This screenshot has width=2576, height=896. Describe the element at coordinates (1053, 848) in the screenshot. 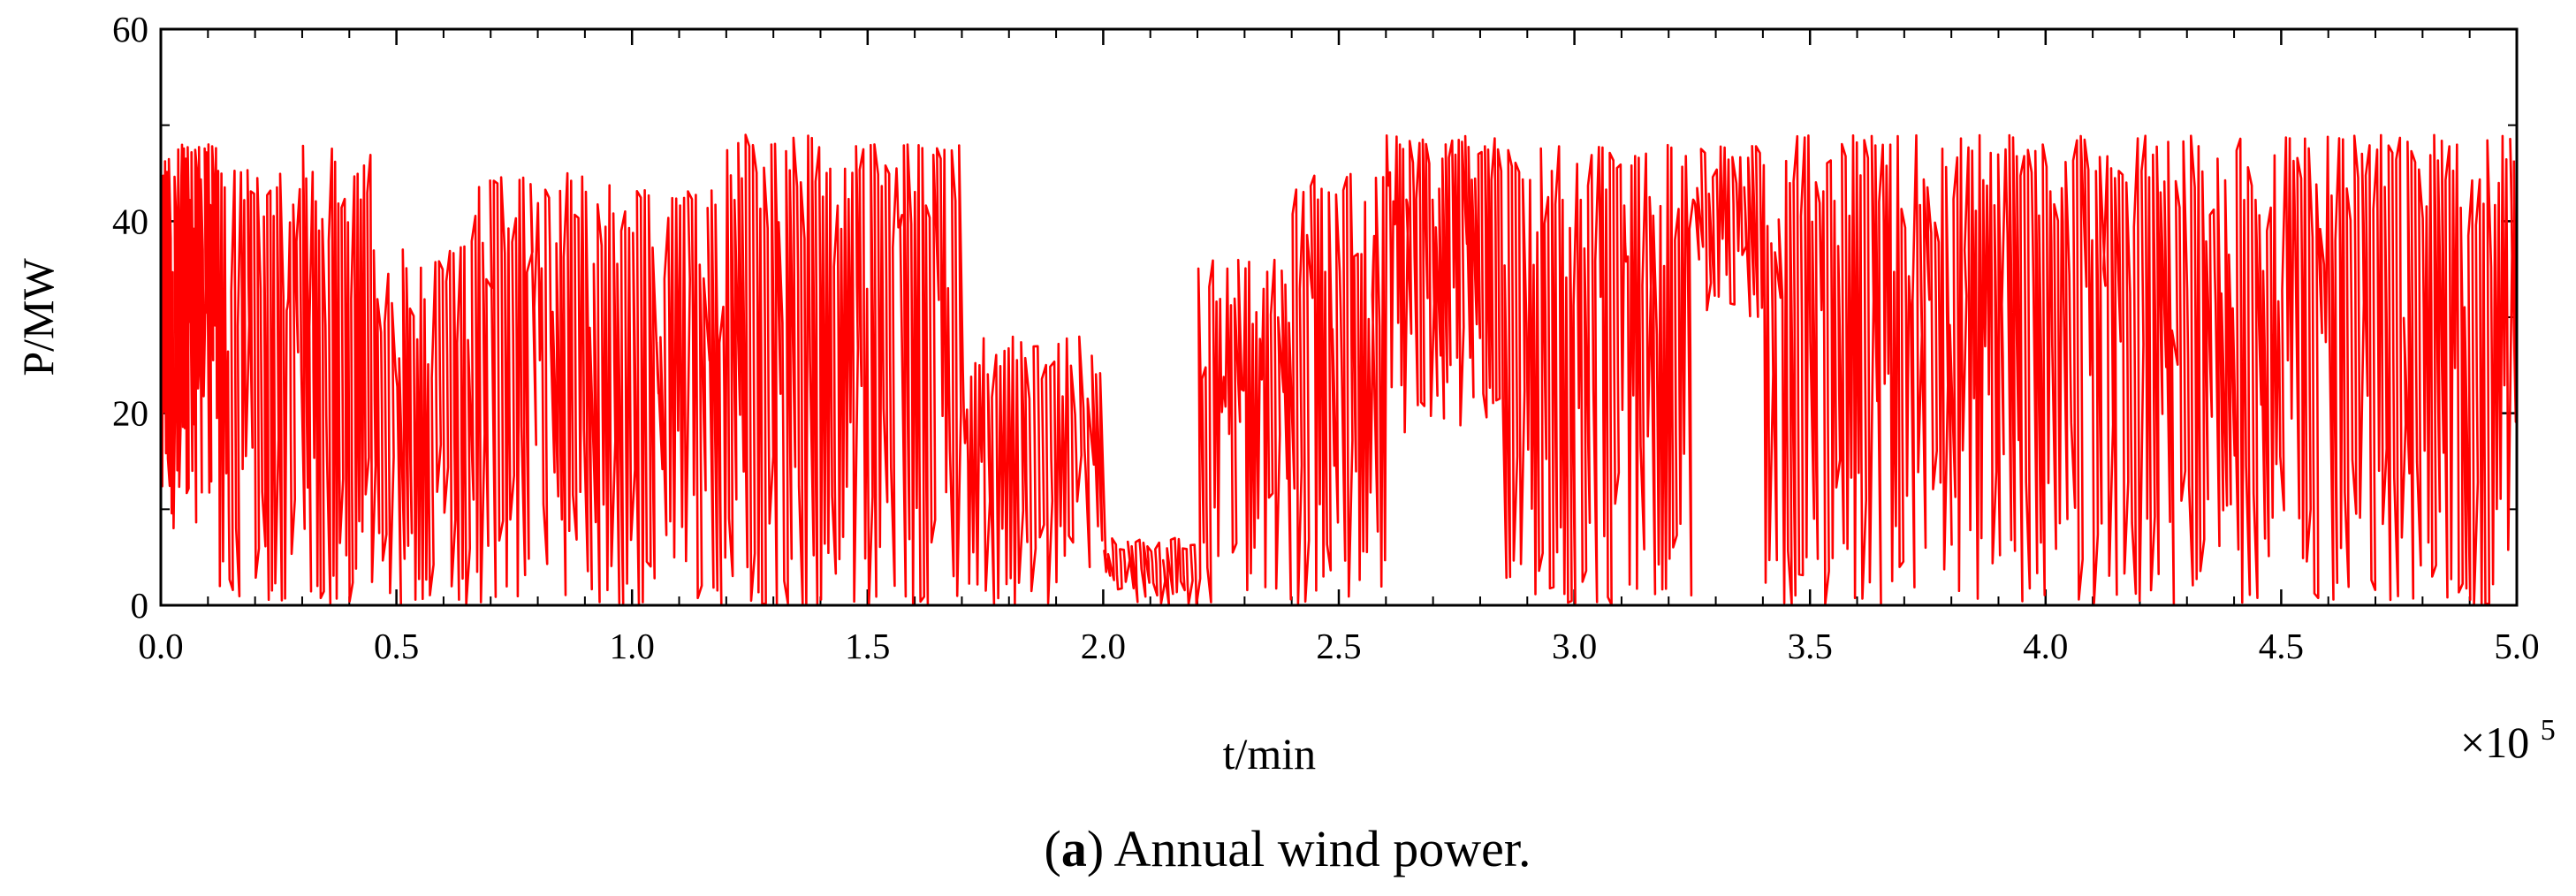

I see `caption-open-paren: (` at that location.